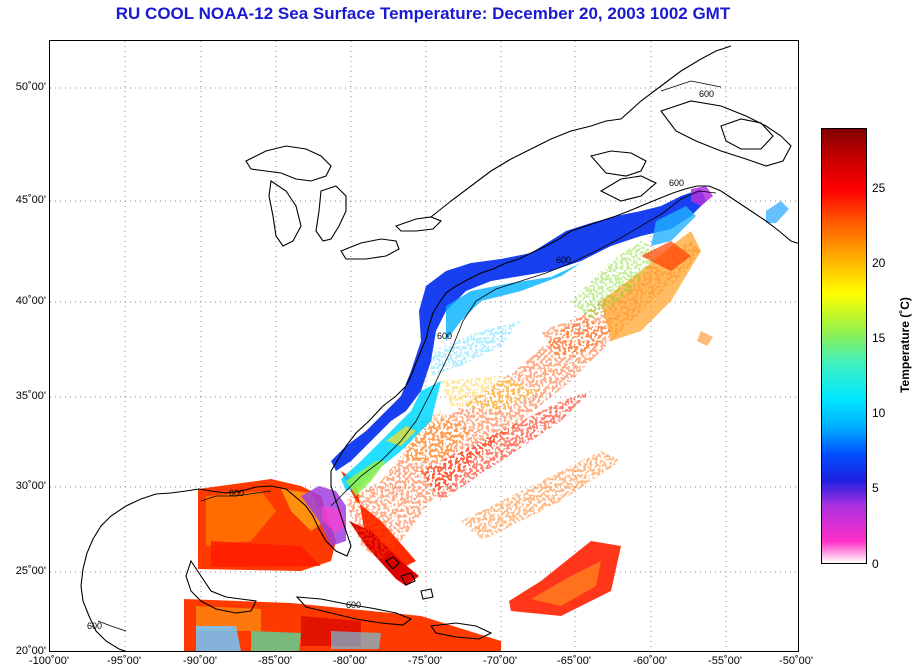 The image size is (912, 672). I want to click on colorbar-tick-0: 0, so click(875, 564).